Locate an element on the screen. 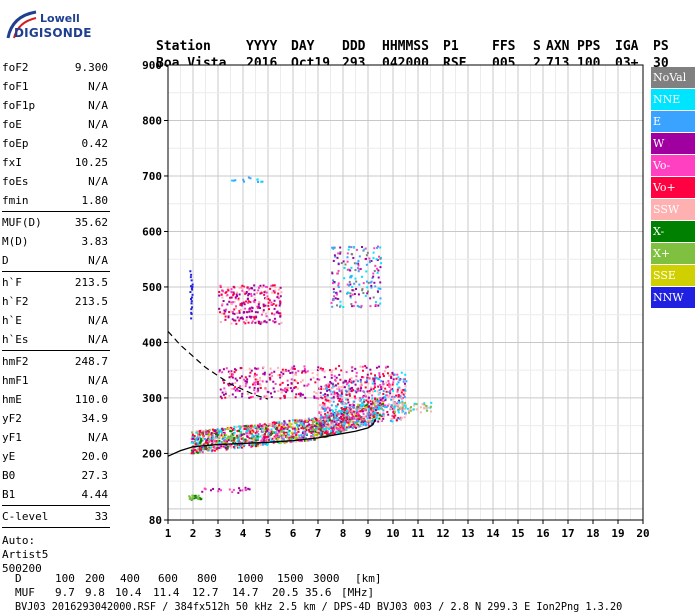 This screenshot has width=700, height=616. param-row: h`F 213.5 is located at coordinates (56, 282).